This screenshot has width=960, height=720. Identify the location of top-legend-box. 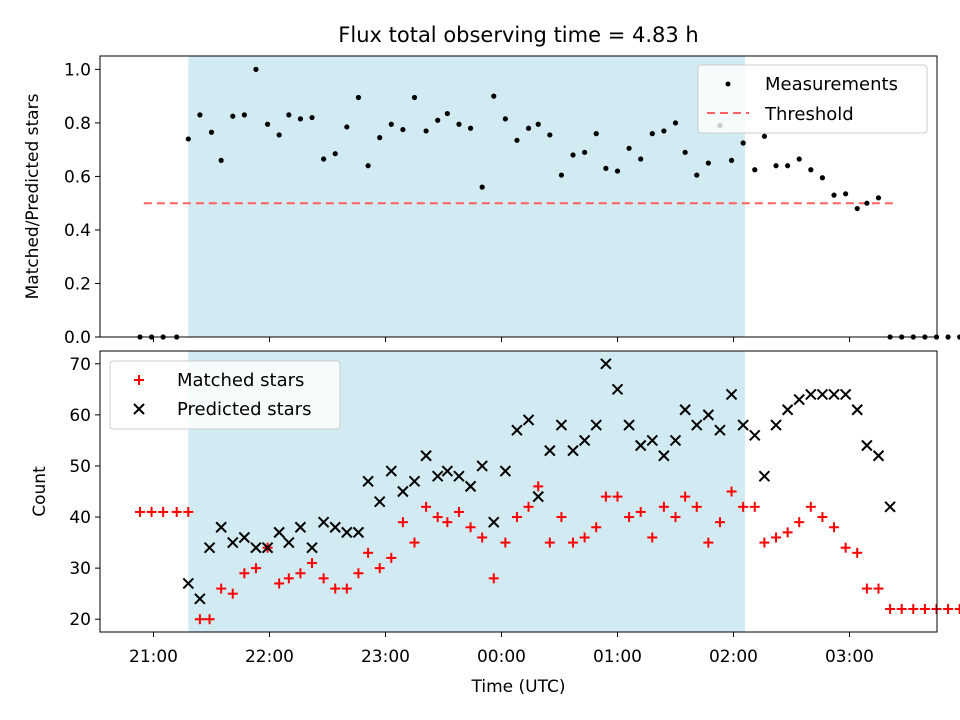
(812, 99).